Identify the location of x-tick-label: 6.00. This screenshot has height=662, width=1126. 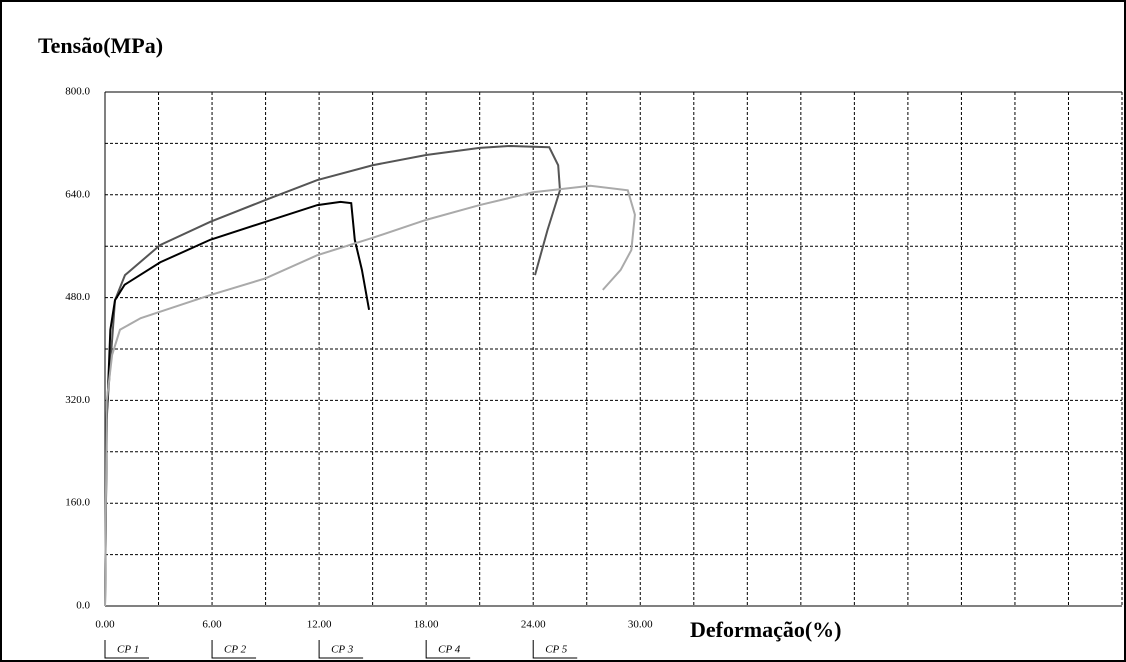
(212, 625).